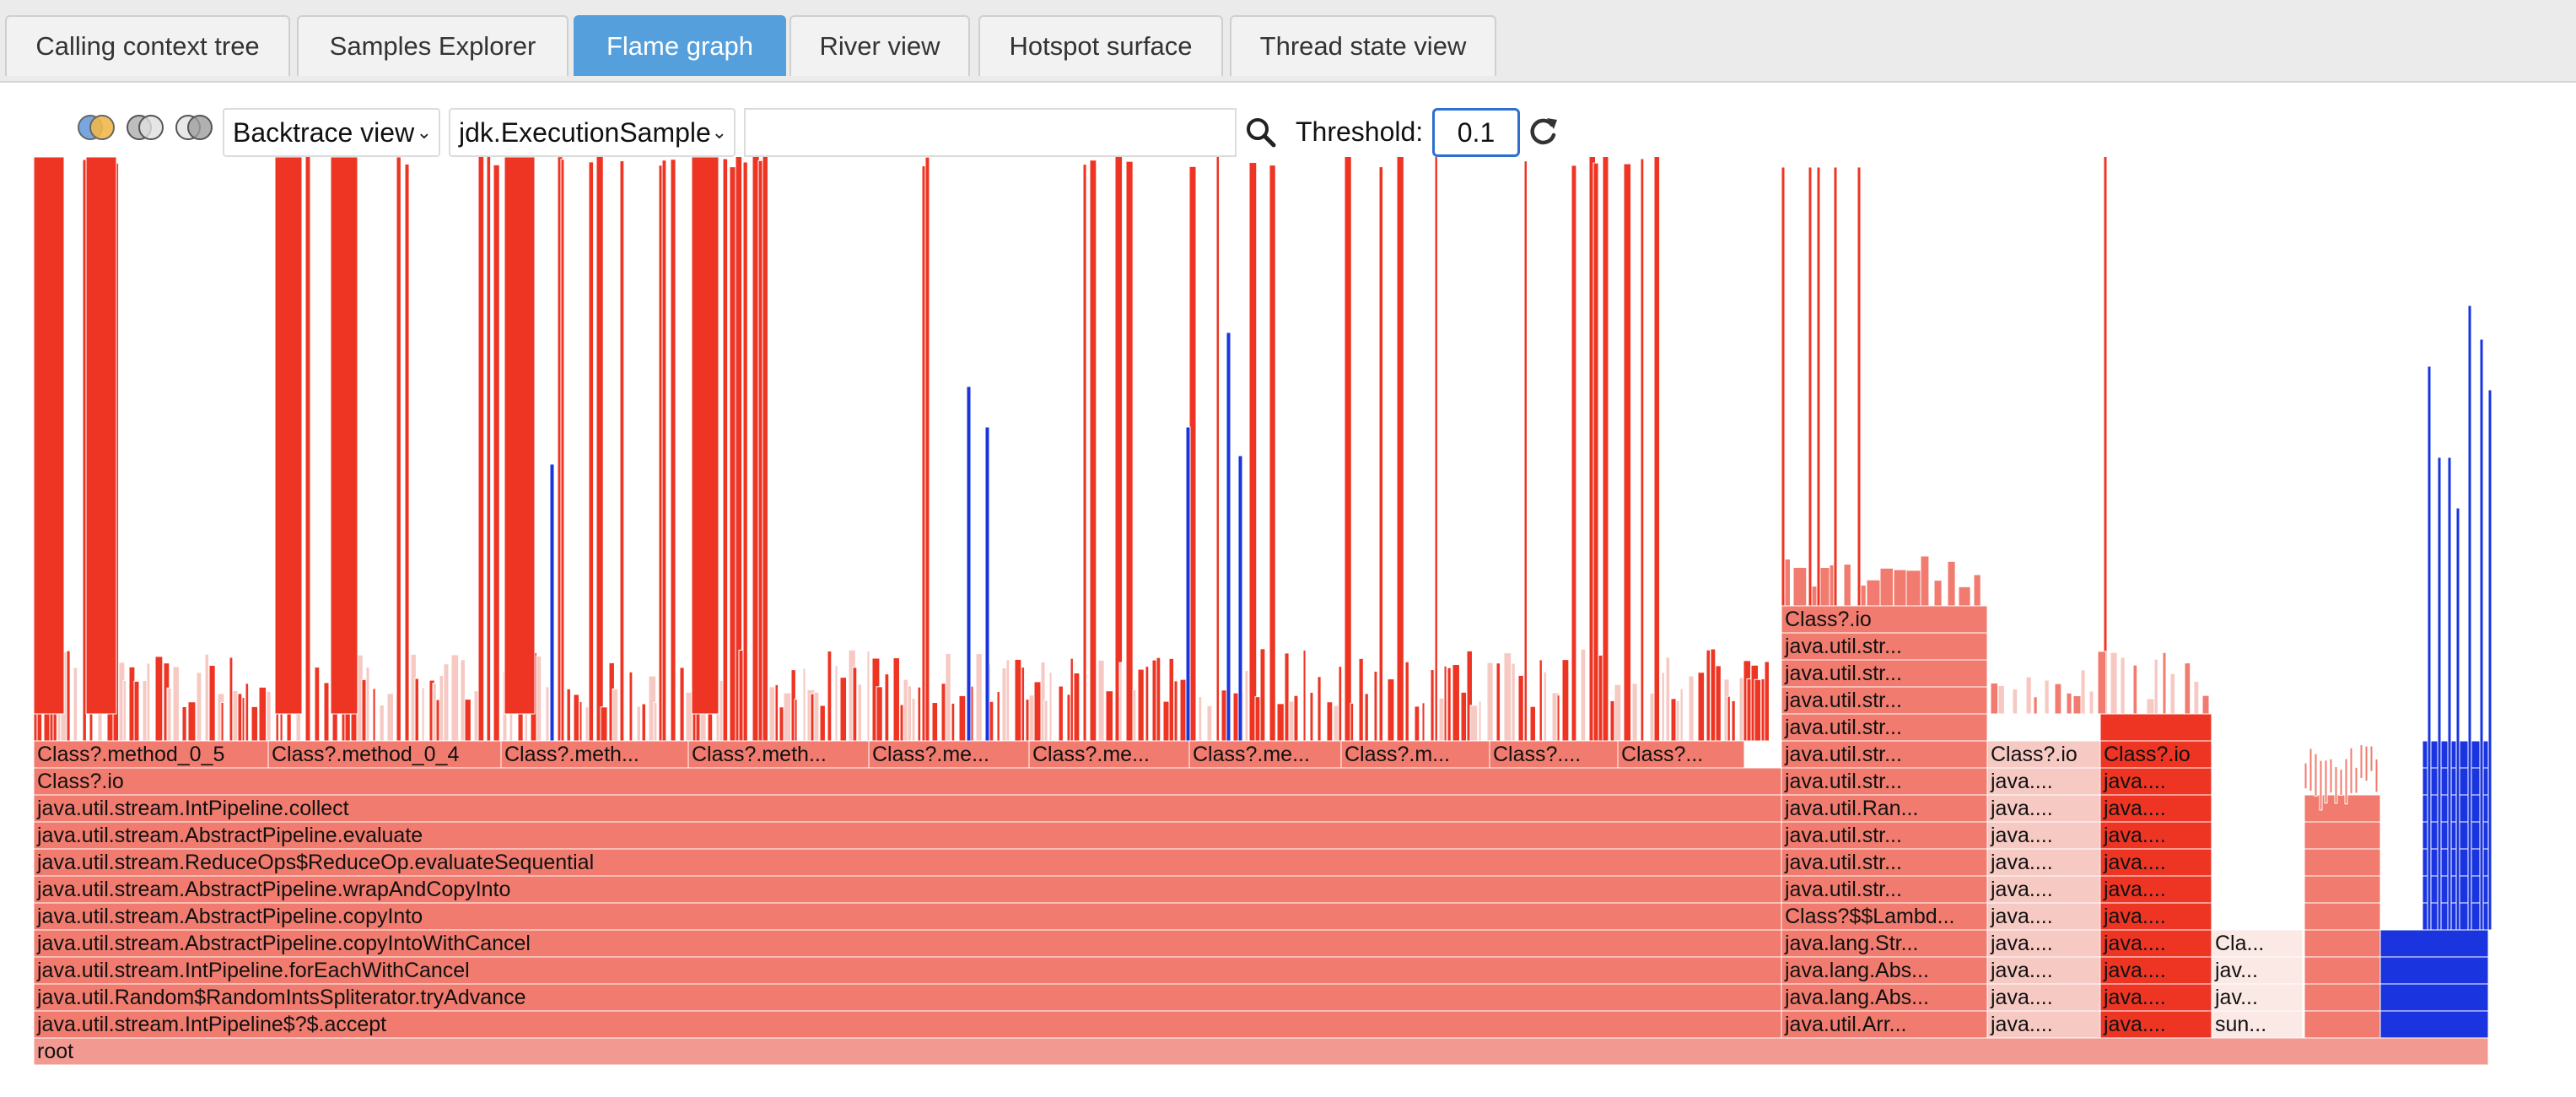 This screenshot has width=2576, height=1097. I want to click on flame-frame-method, so click(1554, 754).